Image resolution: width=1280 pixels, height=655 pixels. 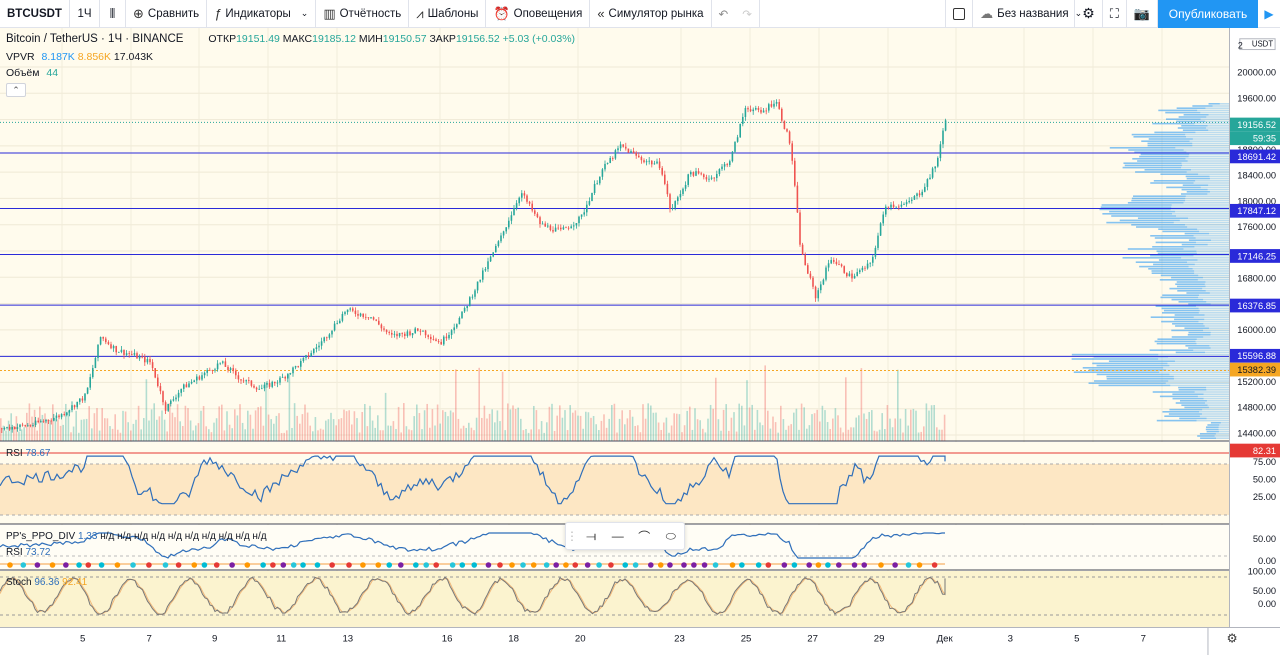 I want to click on interval-button: 1Ч, so click(x=85, y=14).